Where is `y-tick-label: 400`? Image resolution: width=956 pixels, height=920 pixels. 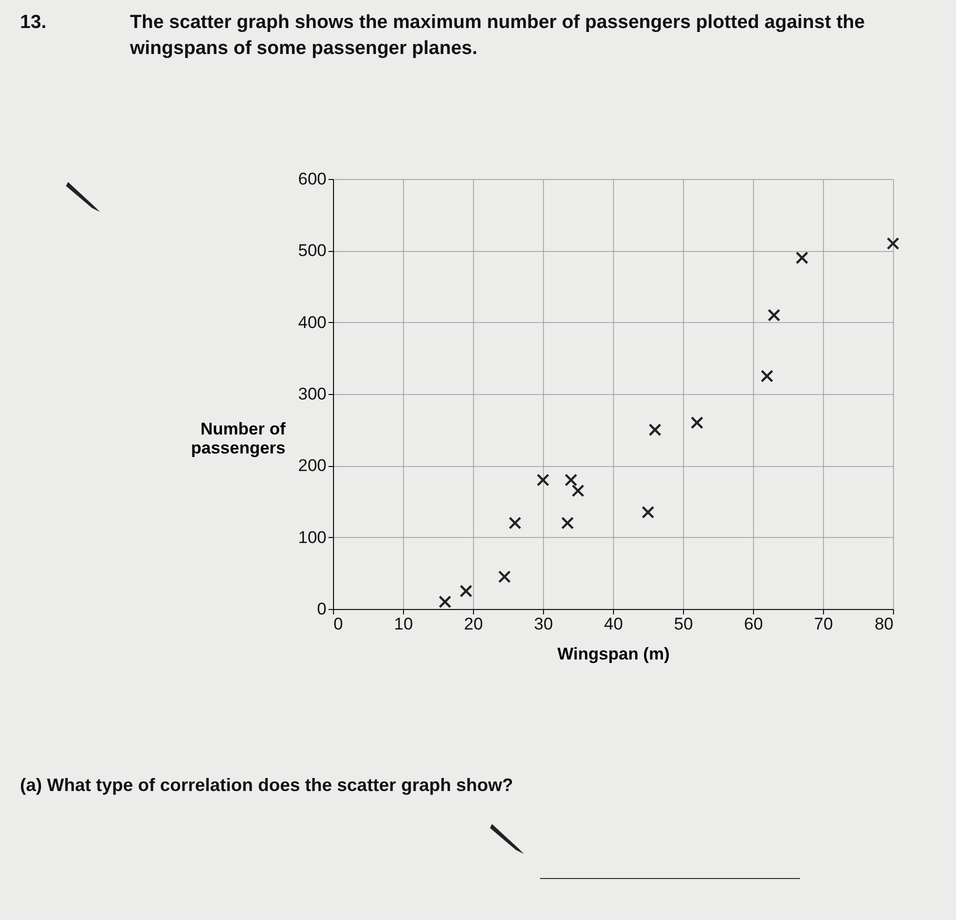 y-tick-label: 400 is located at coordinates (312, 322).